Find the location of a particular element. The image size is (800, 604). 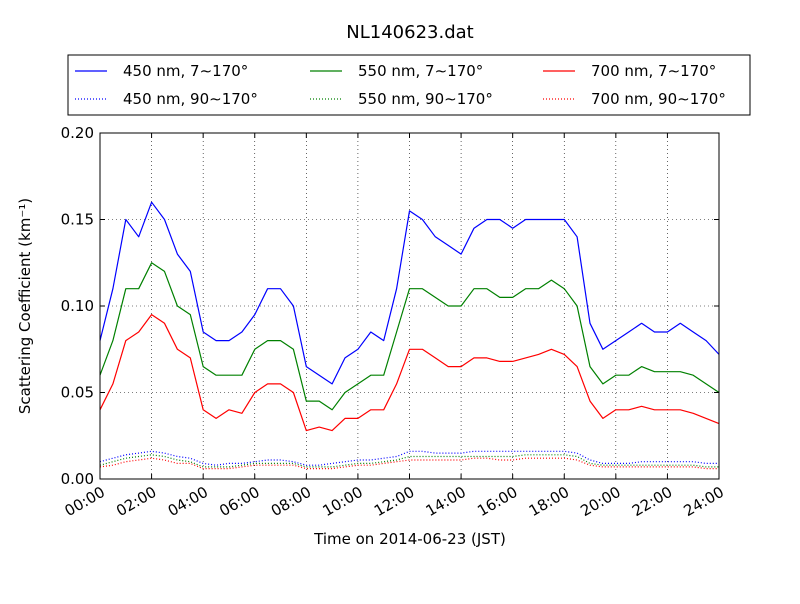

legend-label: 550 nm, 90∼170° is located at coordinates (425, 99).